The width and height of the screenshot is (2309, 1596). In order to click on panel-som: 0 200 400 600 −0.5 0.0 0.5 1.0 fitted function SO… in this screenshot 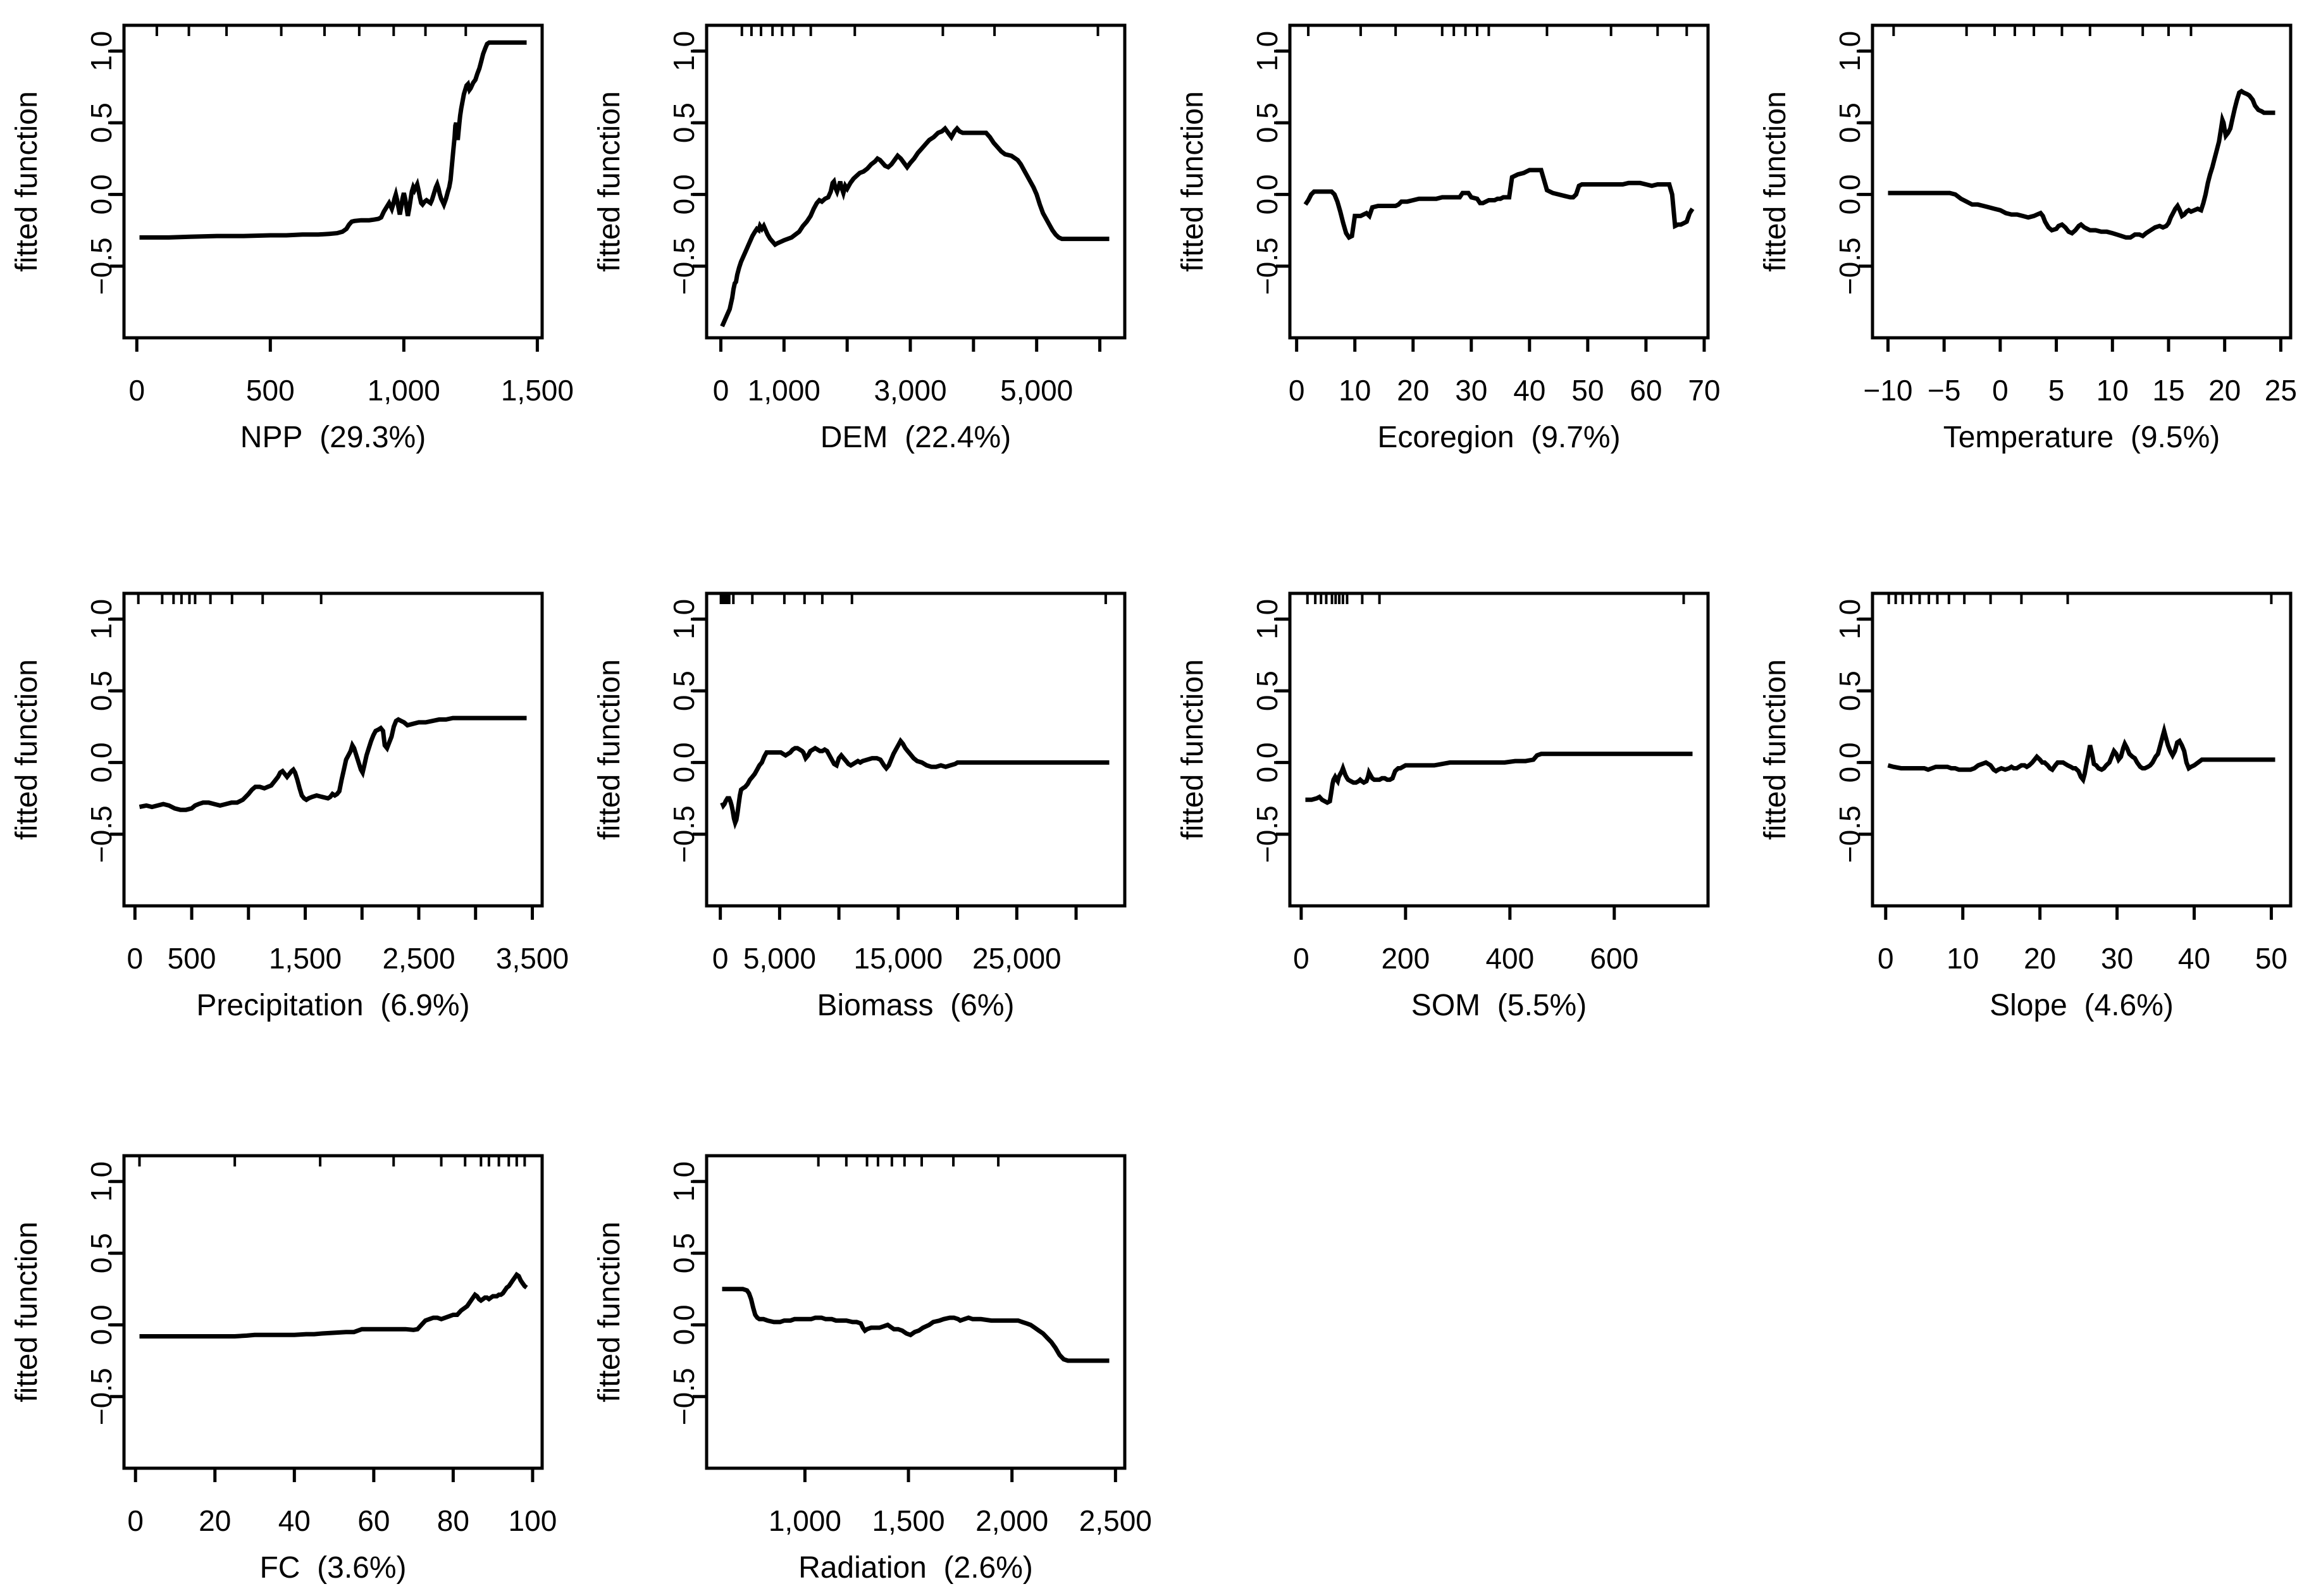, I will do `click(1443, 806)`.